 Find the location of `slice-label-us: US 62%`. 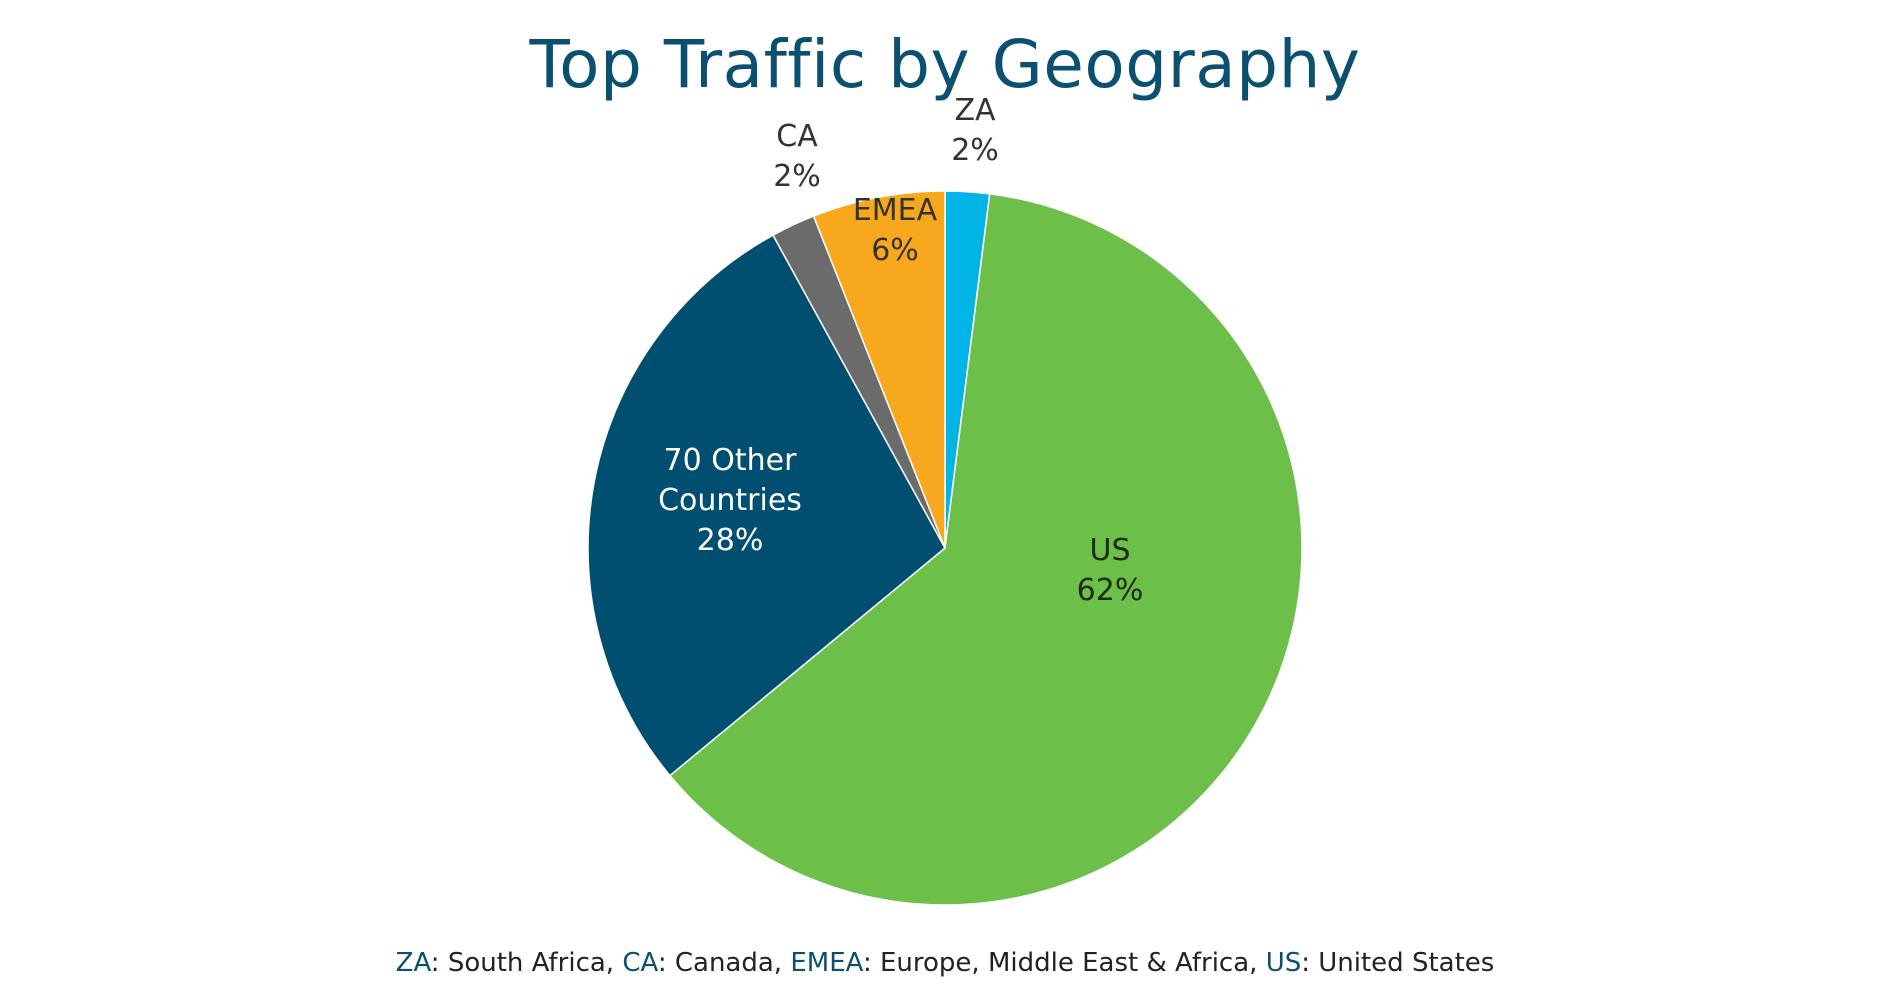

slice-label-us: US 62% is located at coordinates (1110, 570).